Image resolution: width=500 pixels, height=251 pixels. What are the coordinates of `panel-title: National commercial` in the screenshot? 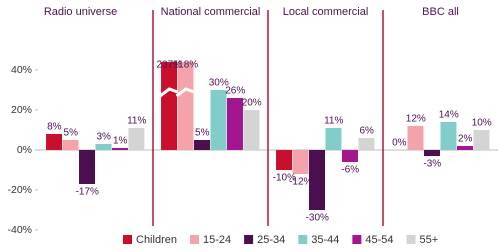 It's located at (210, 12).